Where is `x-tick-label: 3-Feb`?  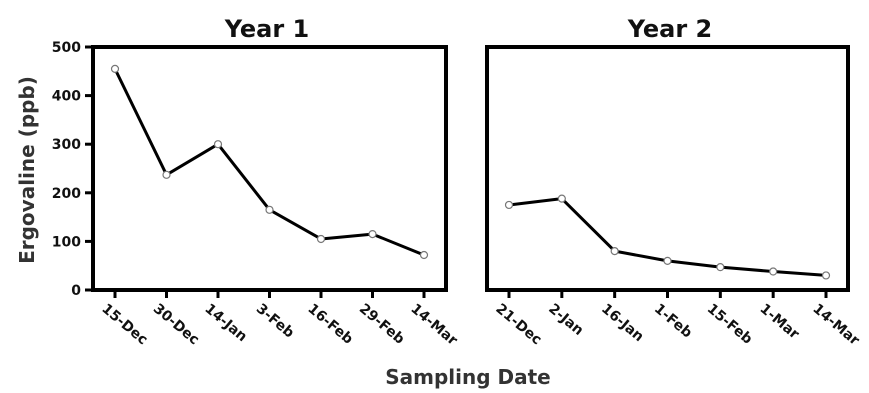
x-tick-label: 3-Feb is located at coordinates (275, 321).